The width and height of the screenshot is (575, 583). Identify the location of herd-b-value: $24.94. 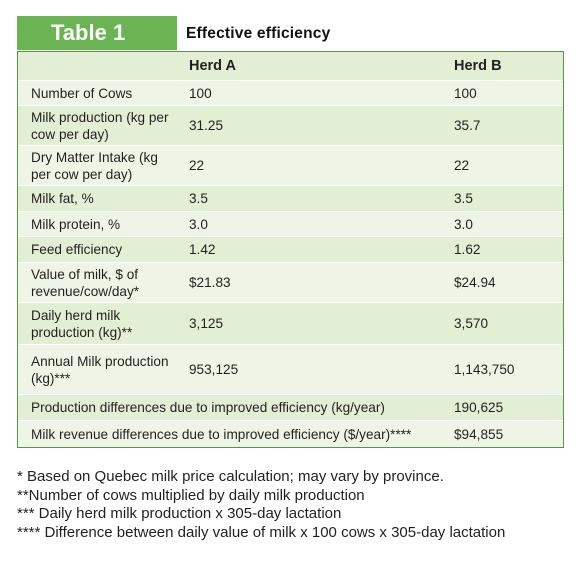
(475, 282).